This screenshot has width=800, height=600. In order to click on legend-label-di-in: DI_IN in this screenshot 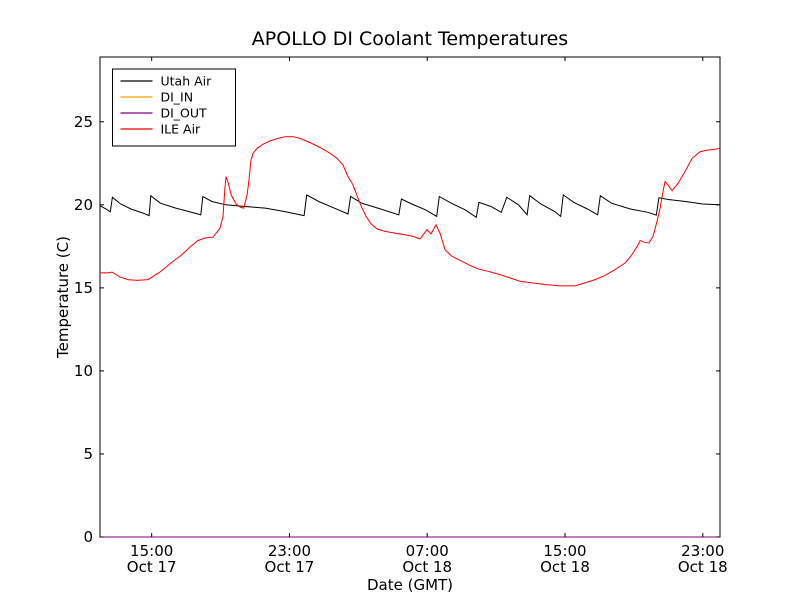, I will do `click(177, 97)`.